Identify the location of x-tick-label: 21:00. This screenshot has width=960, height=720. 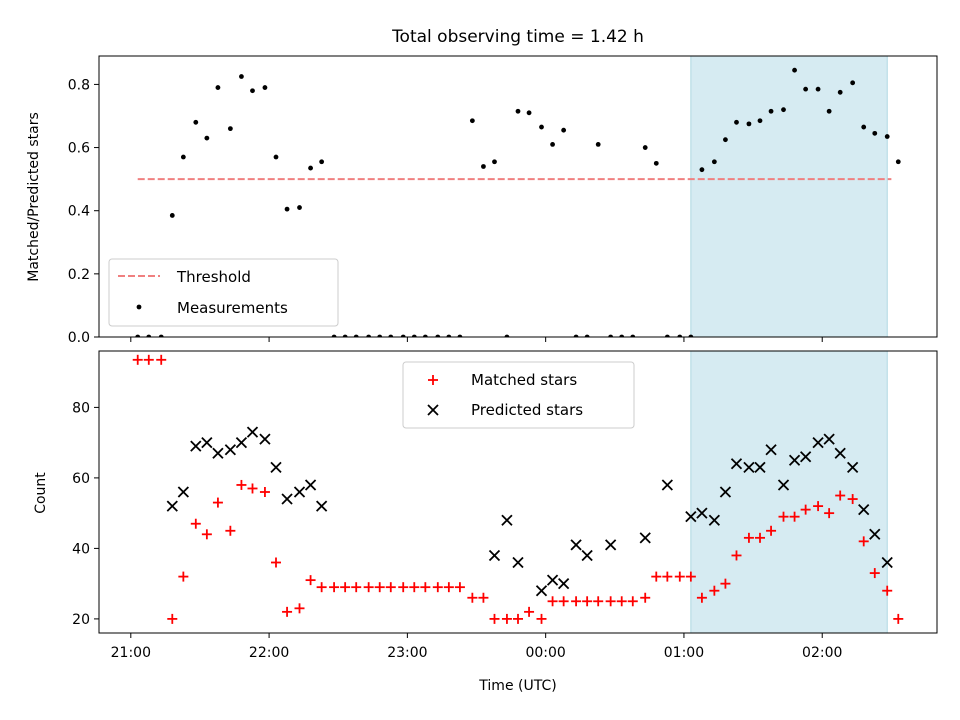
(131, 653).